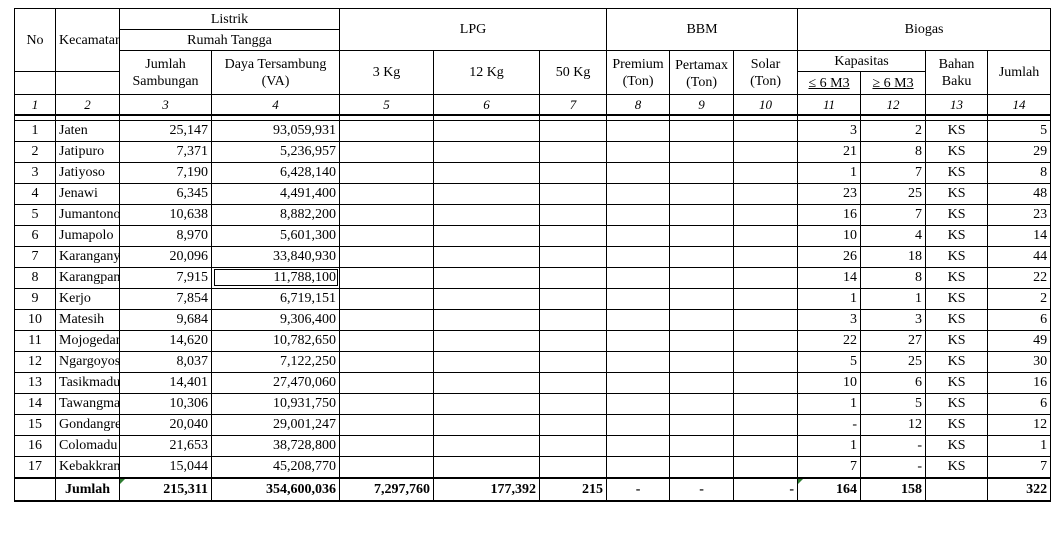  What do you see at coordinates (893, 235) in the screenshot?
I see `row-kap-large: 4` at bounding box center [893, 235].